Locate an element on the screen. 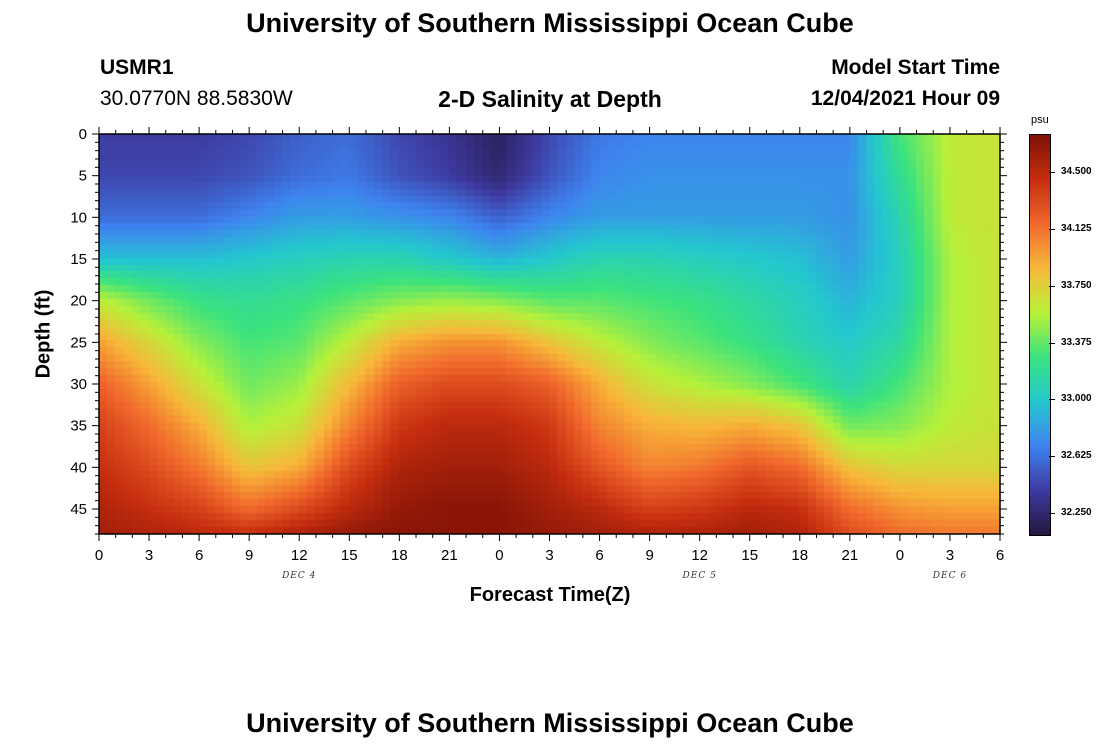 Image resolution: width=1100 pixels, height=750 pixels. colorbar-tick-label: 34.125 is located at coordinates (1076, 228).